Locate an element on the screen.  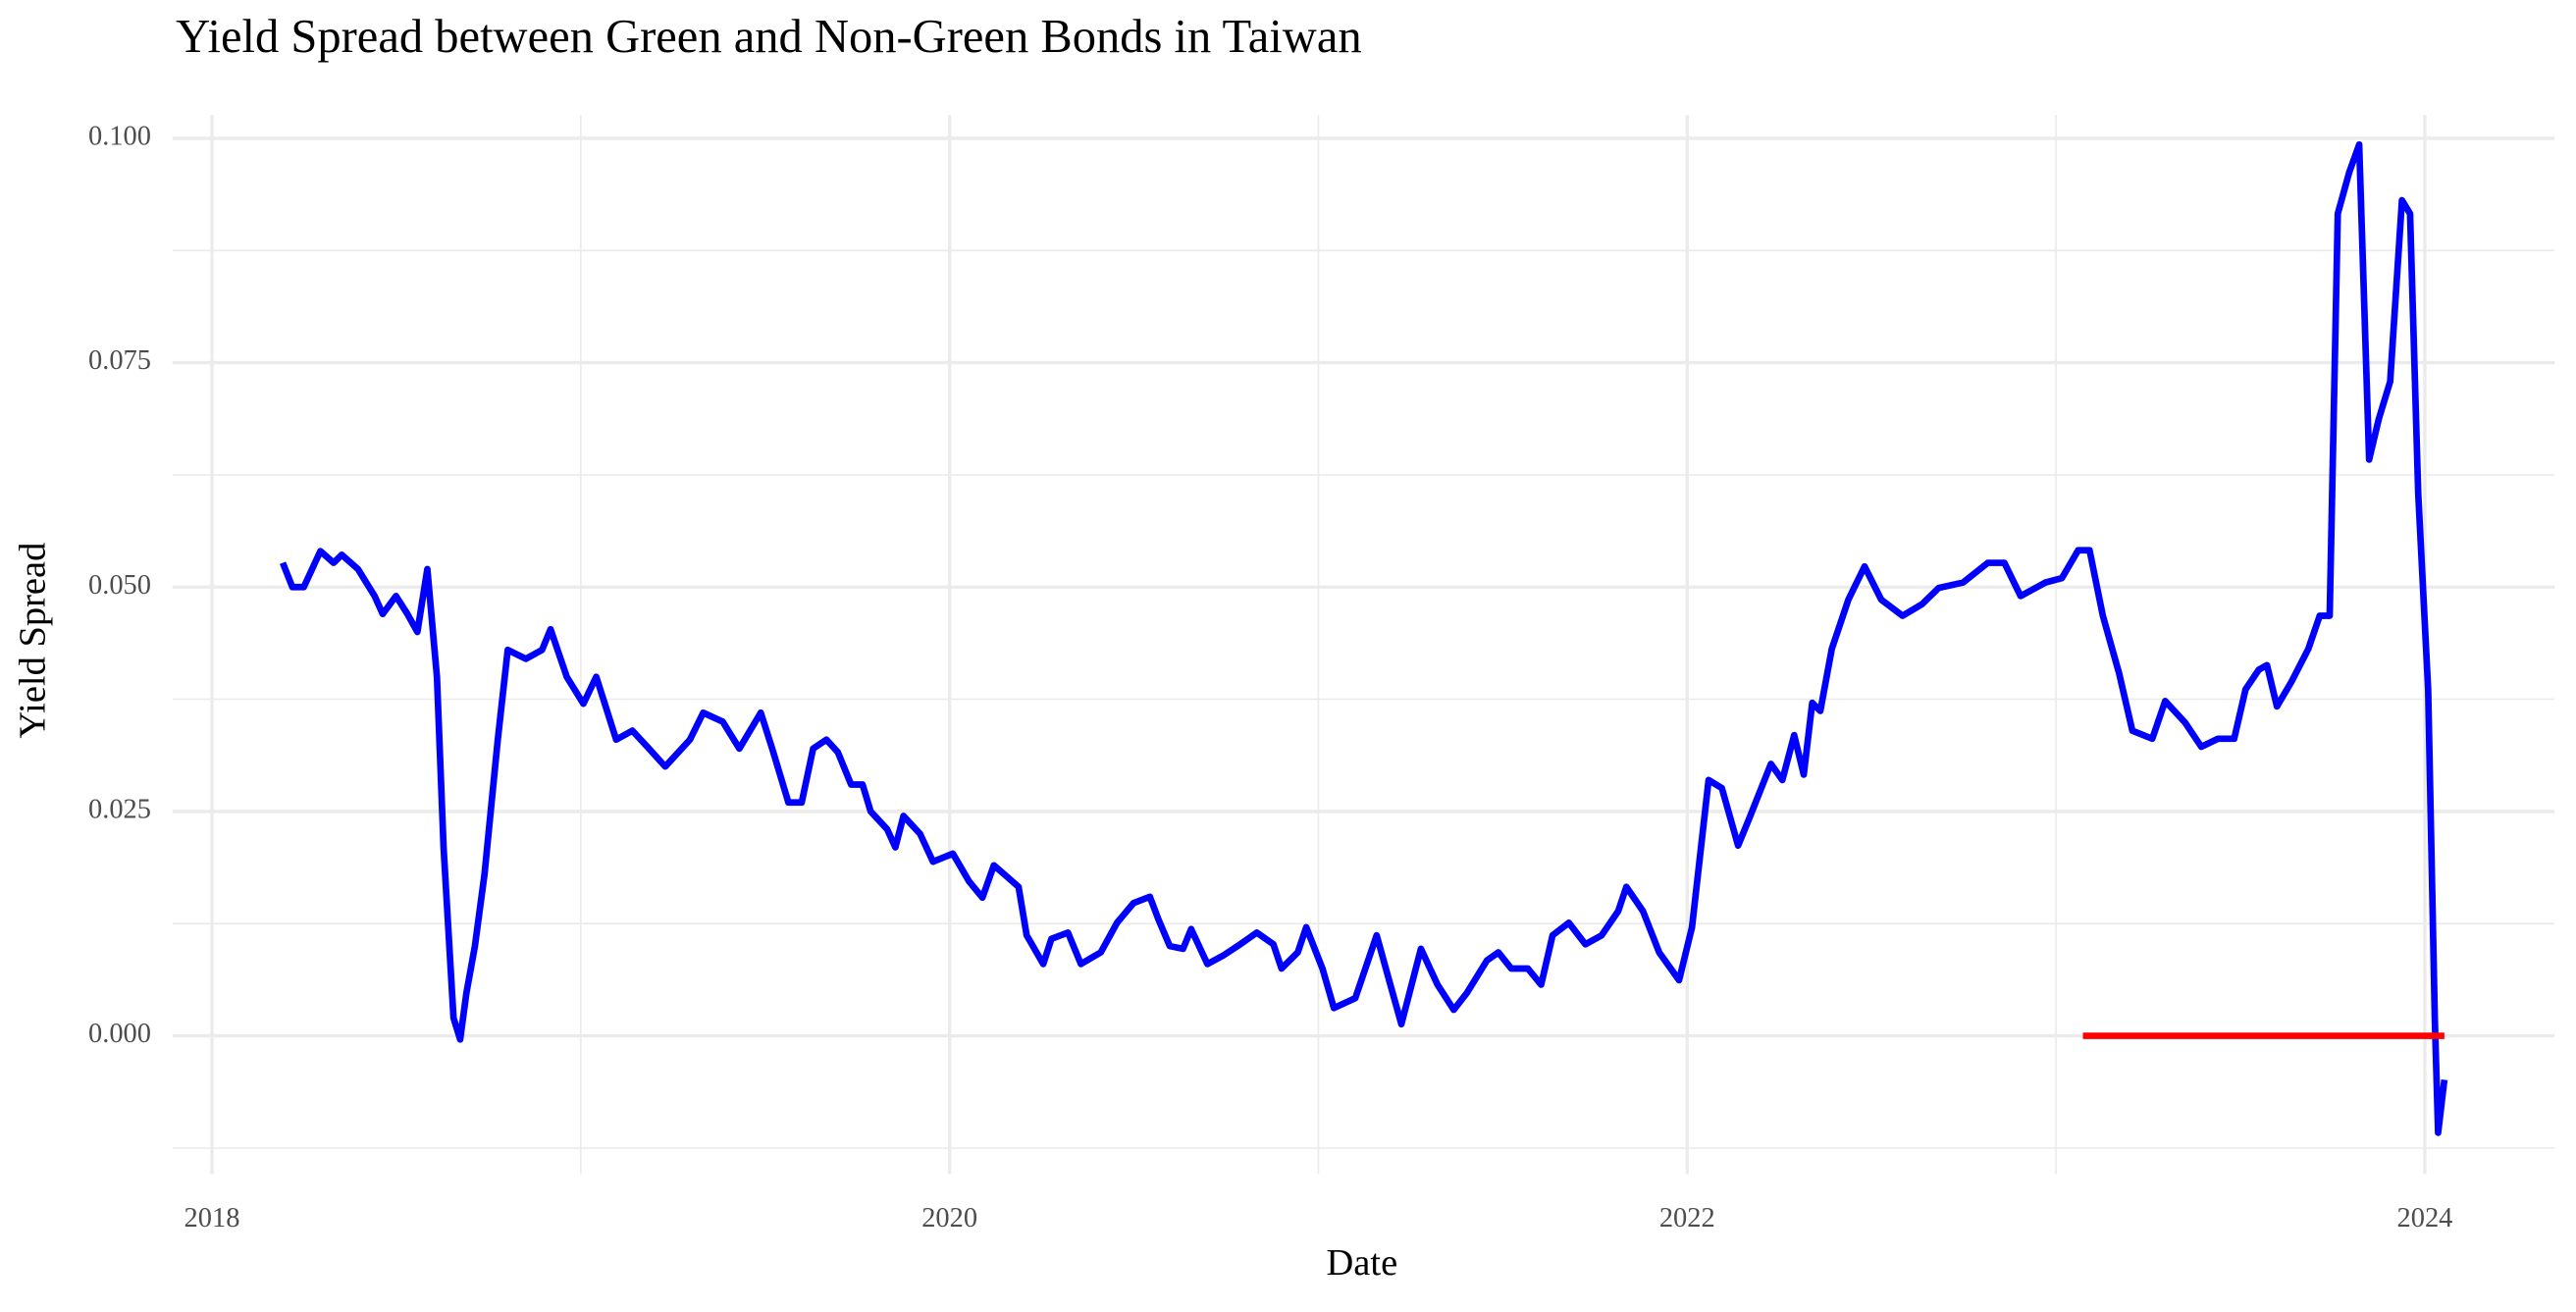
x-tick-label: 2022 is located at coordinates (1687, 1218).